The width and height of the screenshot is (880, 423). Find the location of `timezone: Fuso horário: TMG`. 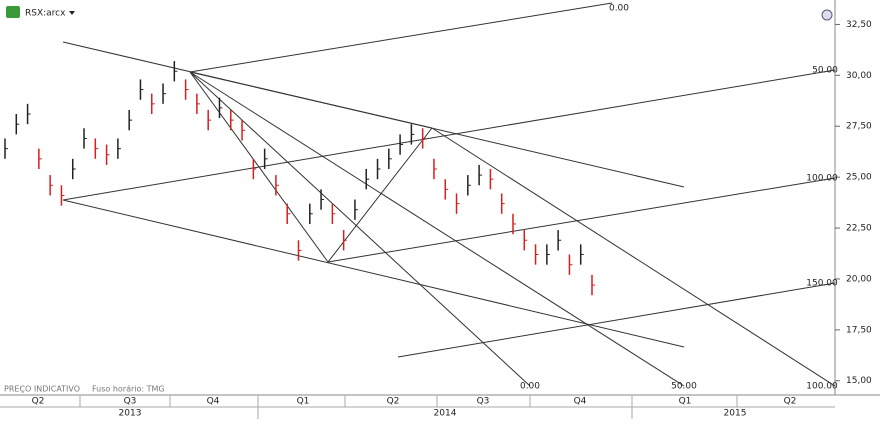

timezone: Fuso horário: TMG is located at coordinates (128, 389).